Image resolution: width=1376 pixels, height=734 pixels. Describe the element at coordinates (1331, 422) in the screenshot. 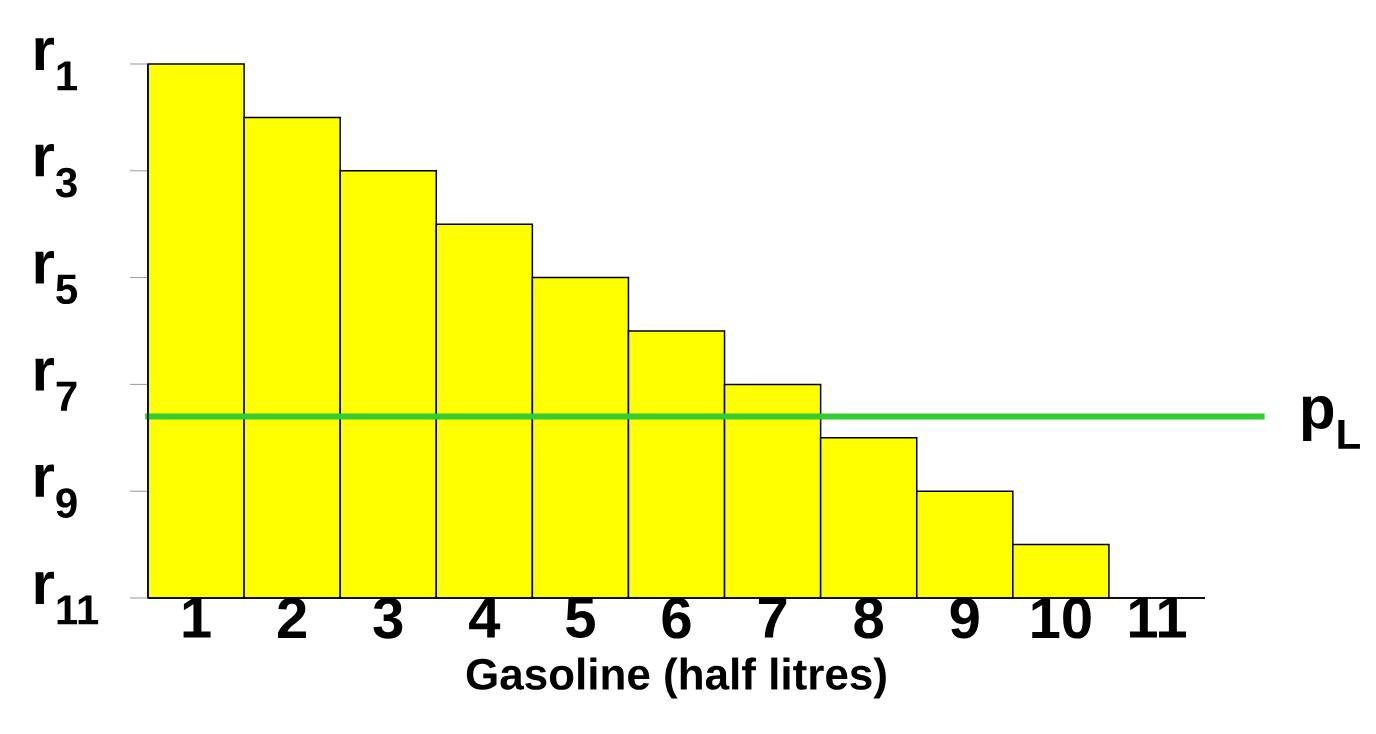

I see `ref-line-label: p$_{L}$` at that location.